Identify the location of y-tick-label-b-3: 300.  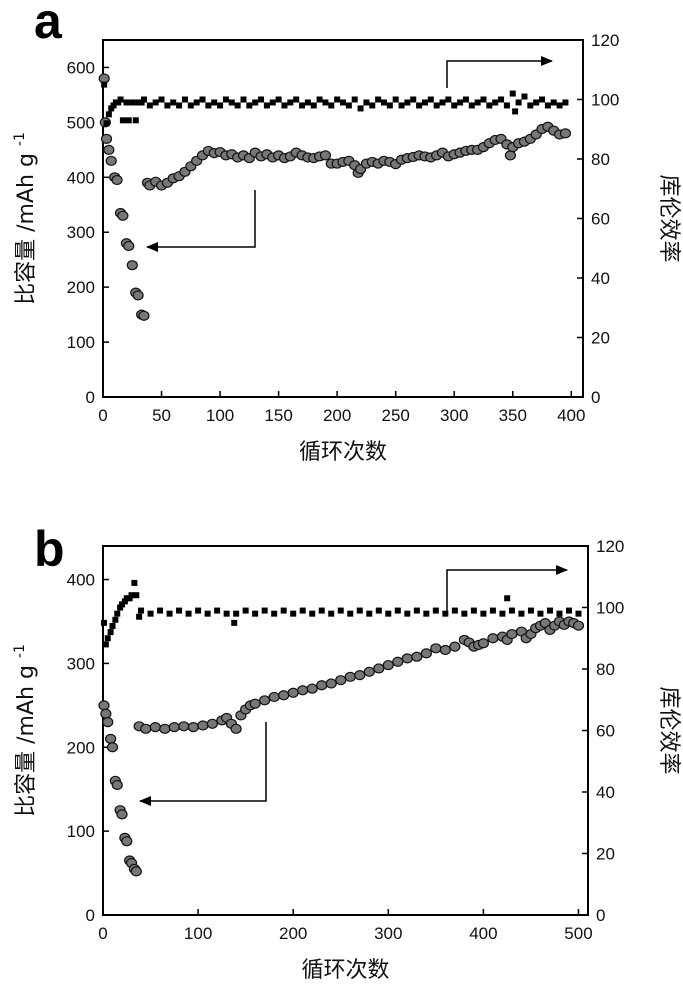
(81, 663).